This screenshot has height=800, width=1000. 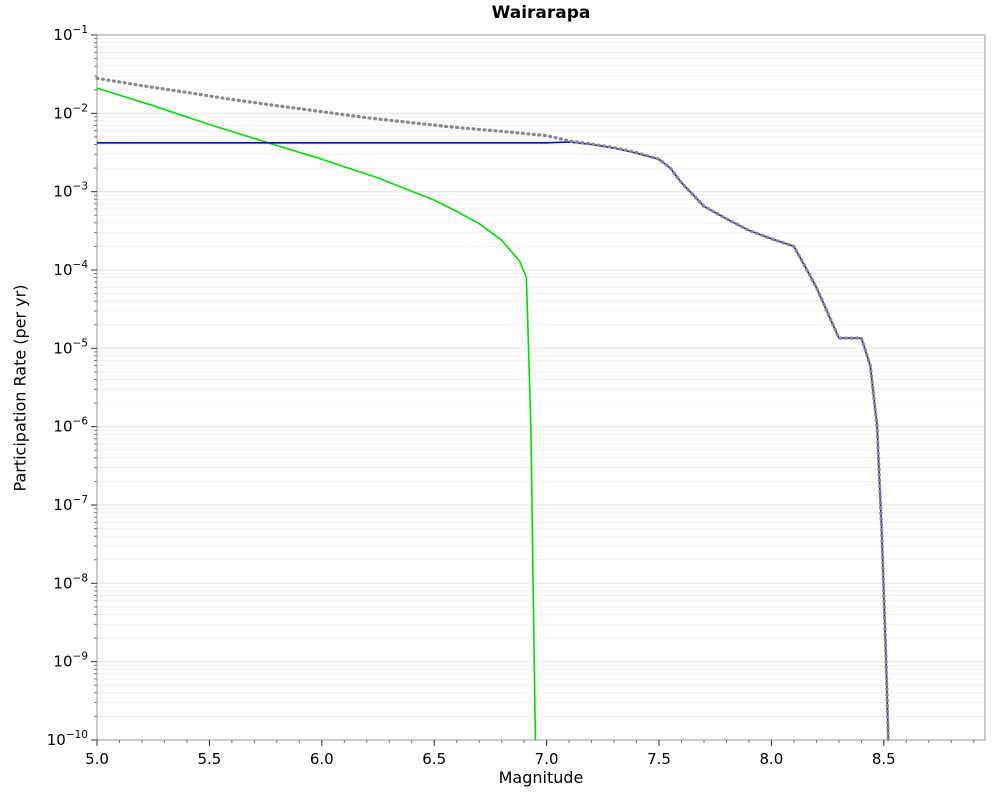 What do you see at coordinates (70, 426) in the screenshot?
I see `y-tick-label: 10⁻⁶` at bounding box center [70, 426].